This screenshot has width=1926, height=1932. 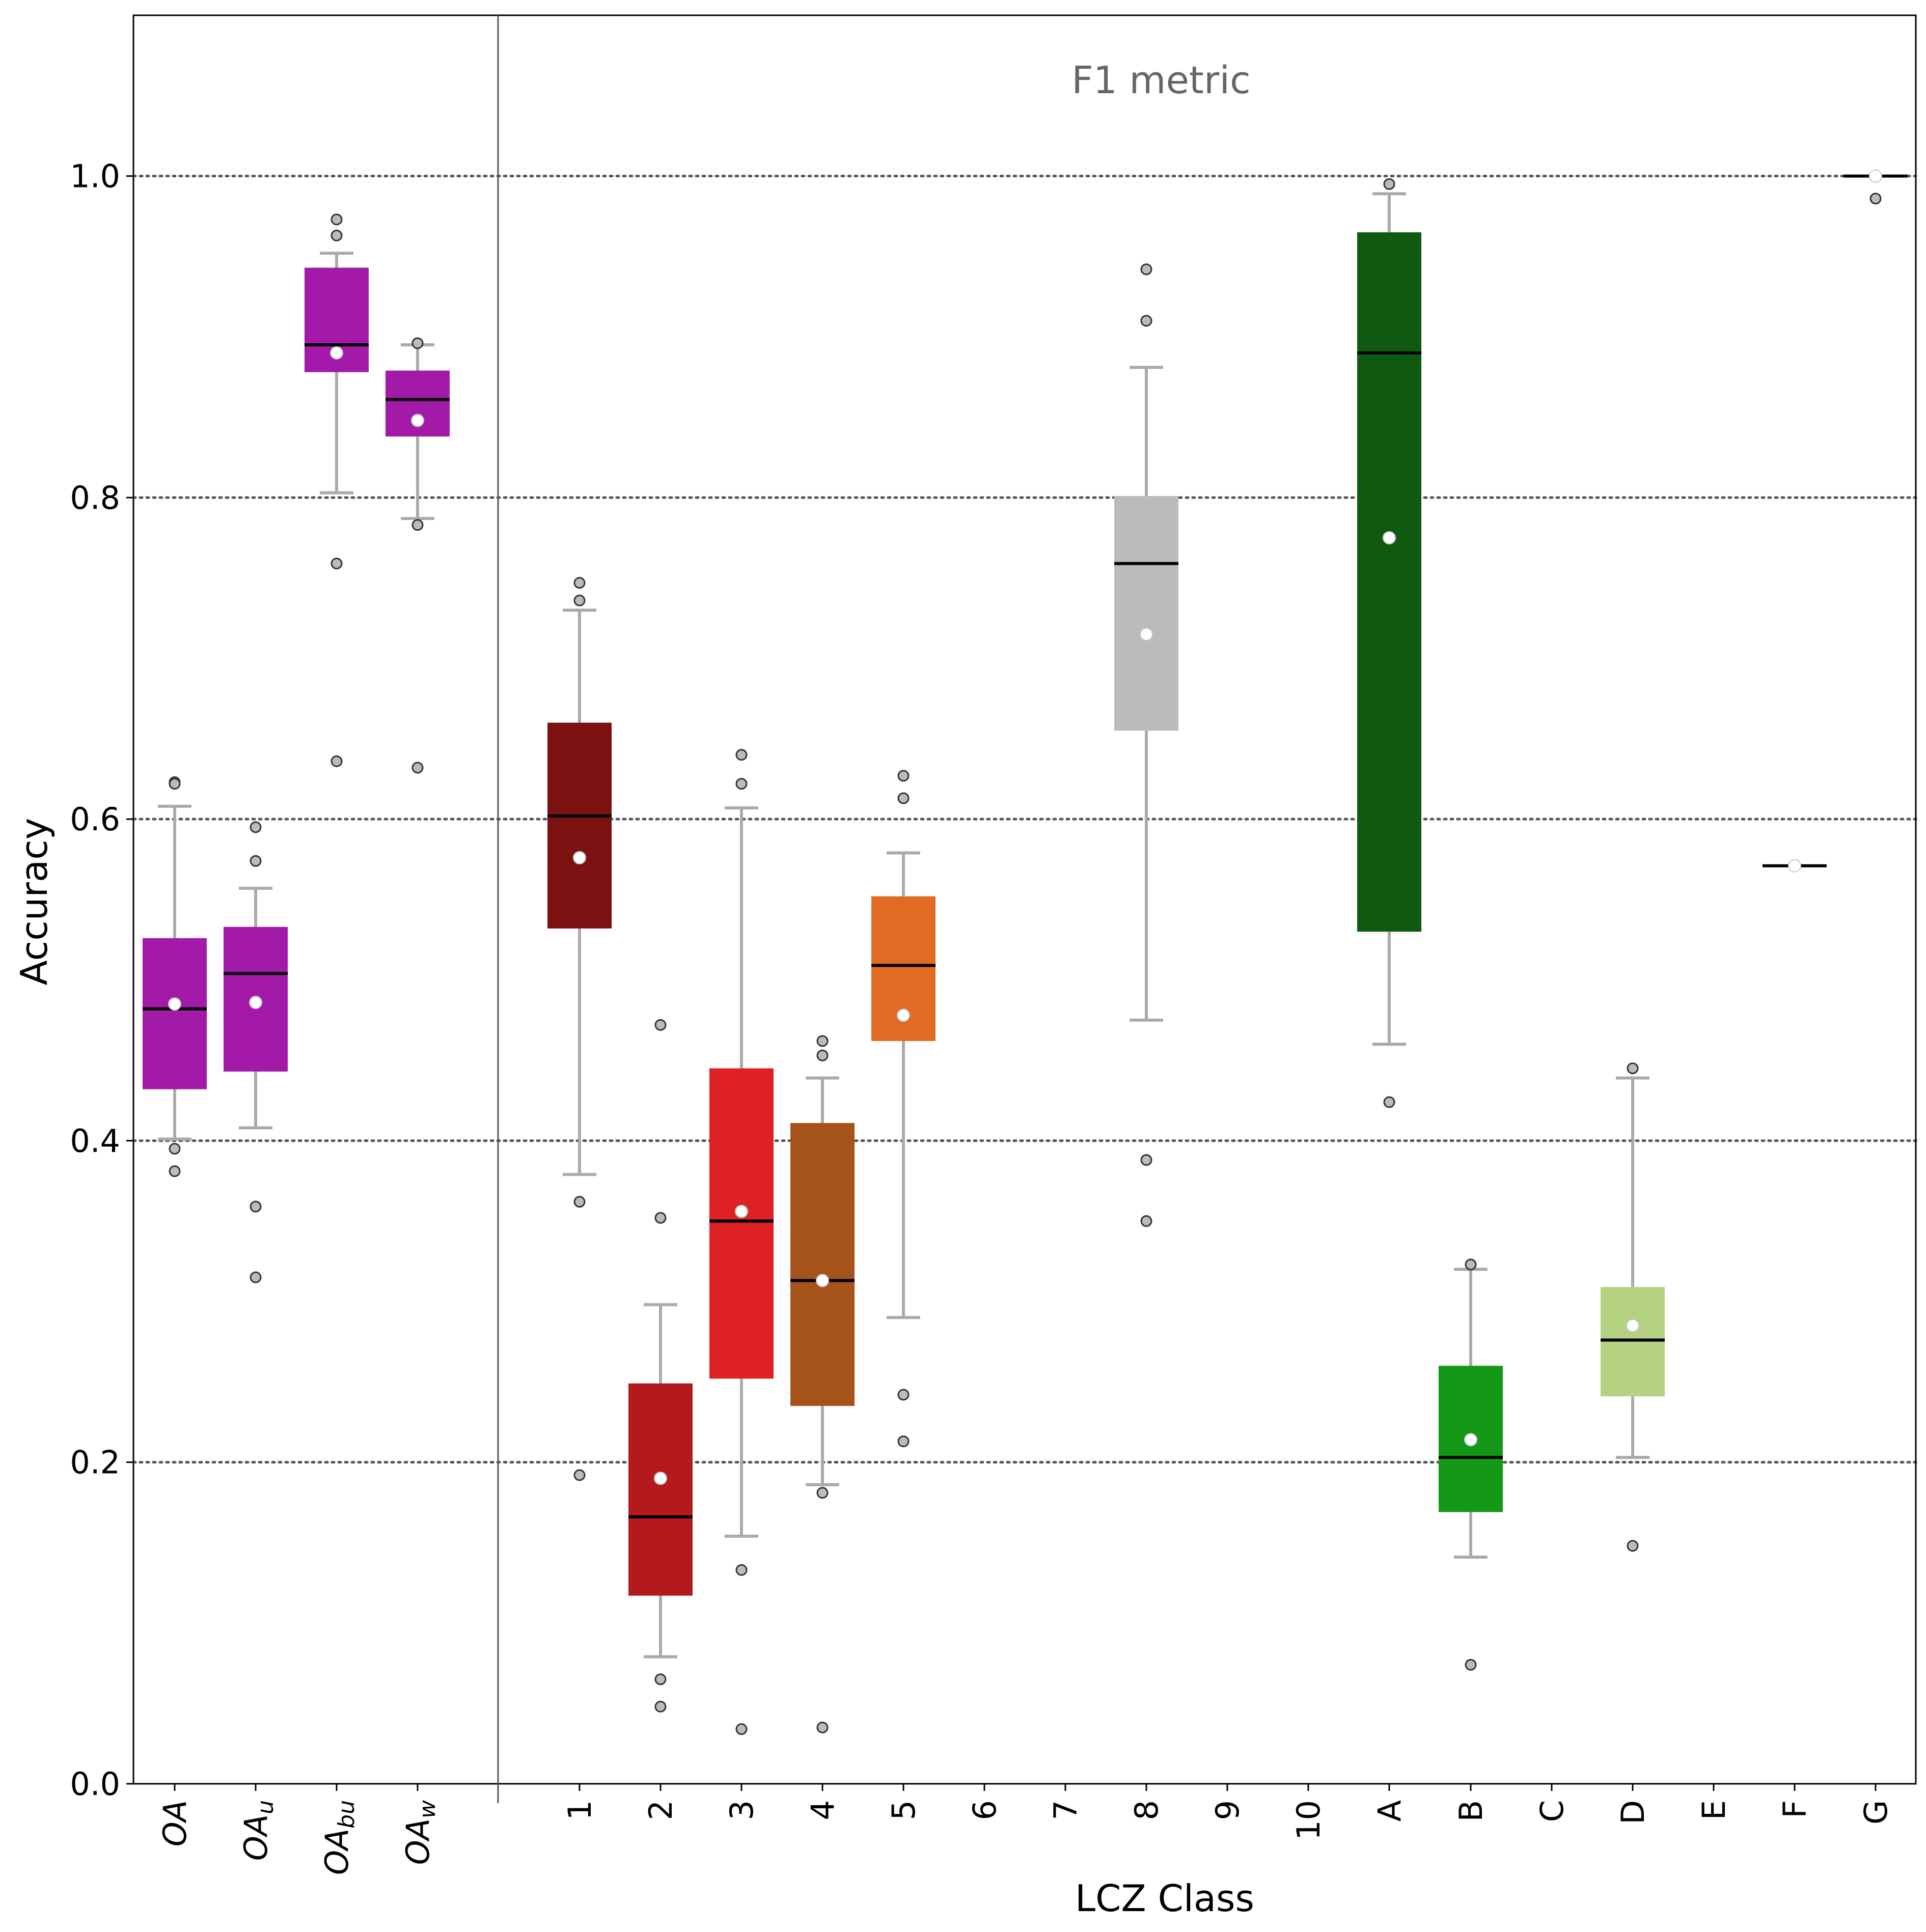 What do you see at coordinates (1714, 1810) in the screenshot?
I see `x-tick-label: E` at bounding box center [1714, 1810].